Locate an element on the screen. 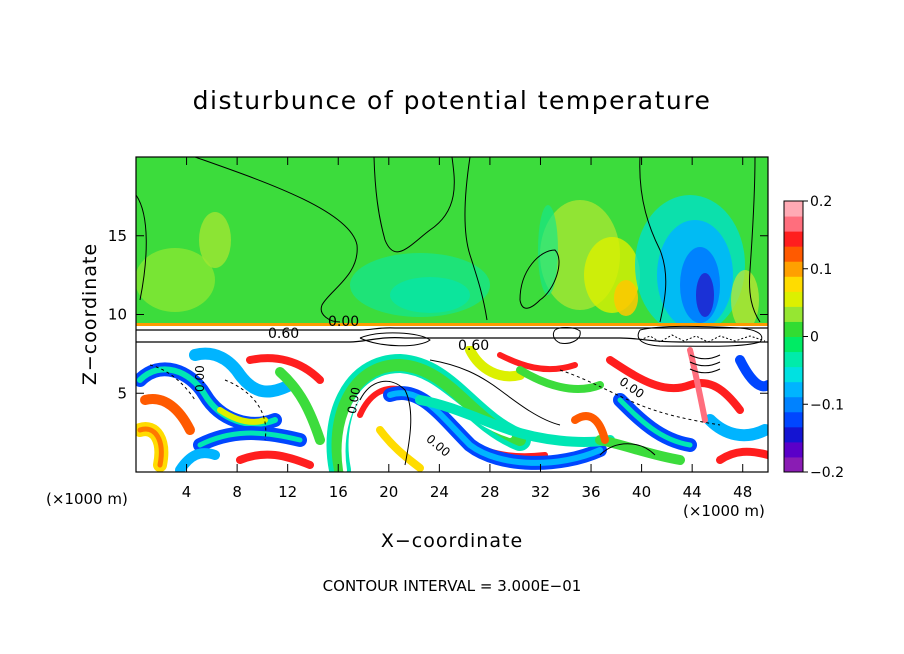 The width and height of the screenshot is (904, 654). turbulence-layer is located at coordinates (452, 409).